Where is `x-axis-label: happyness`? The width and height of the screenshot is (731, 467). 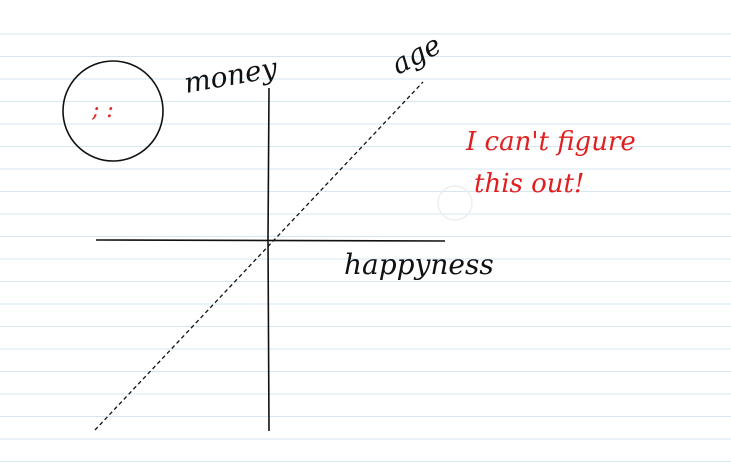 x-axis-label: happyness is located at coordinates (419, 264).